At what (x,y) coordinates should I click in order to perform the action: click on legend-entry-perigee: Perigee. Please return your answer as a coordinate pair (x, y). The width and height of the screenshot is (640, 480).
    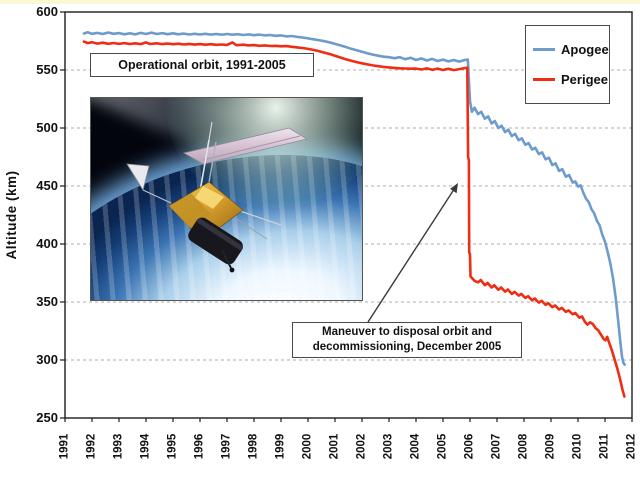
    Looking at the image, I should click on (567, 79).